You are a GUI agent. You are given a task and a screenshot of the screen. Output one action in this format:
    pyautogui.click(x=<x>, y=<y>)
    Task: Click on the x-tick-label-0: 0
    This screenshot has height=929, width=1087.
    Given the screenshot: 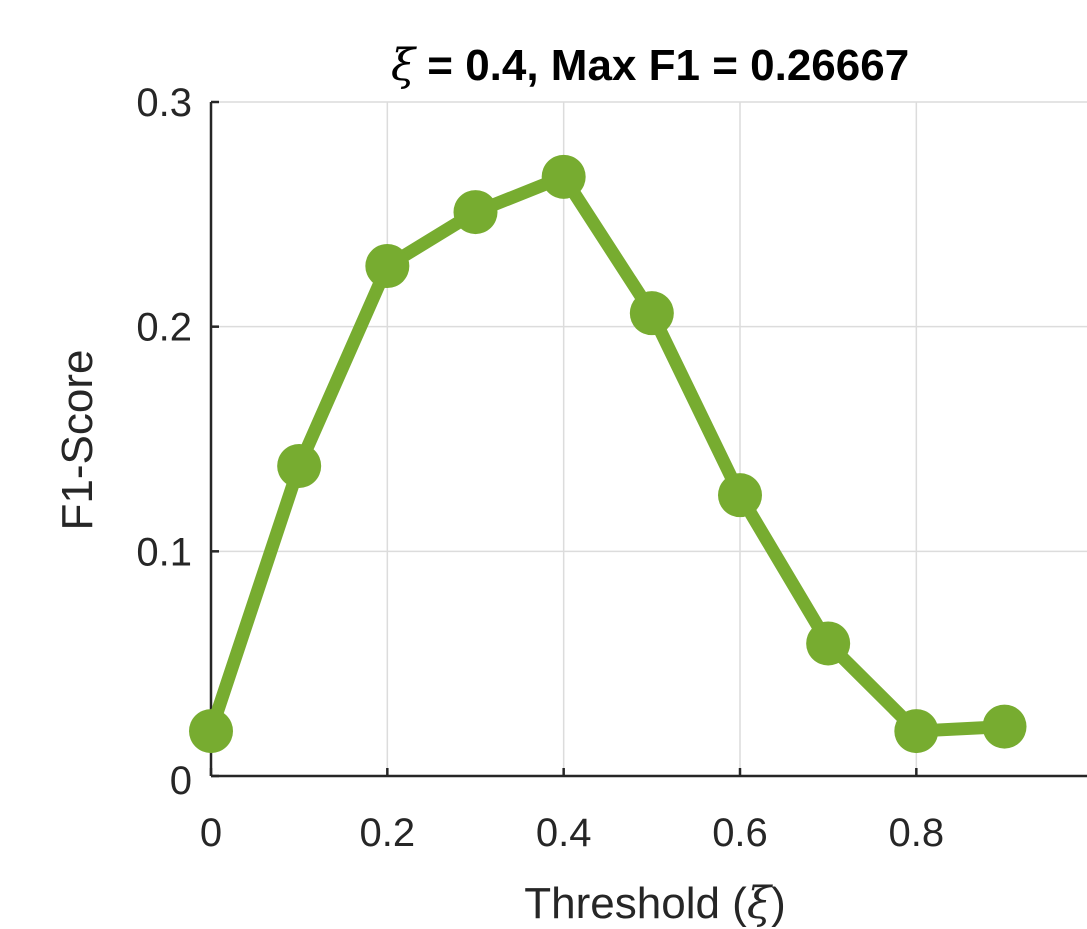 What is the action you would take?
    pyautogui.click(x=211, y=833)
    